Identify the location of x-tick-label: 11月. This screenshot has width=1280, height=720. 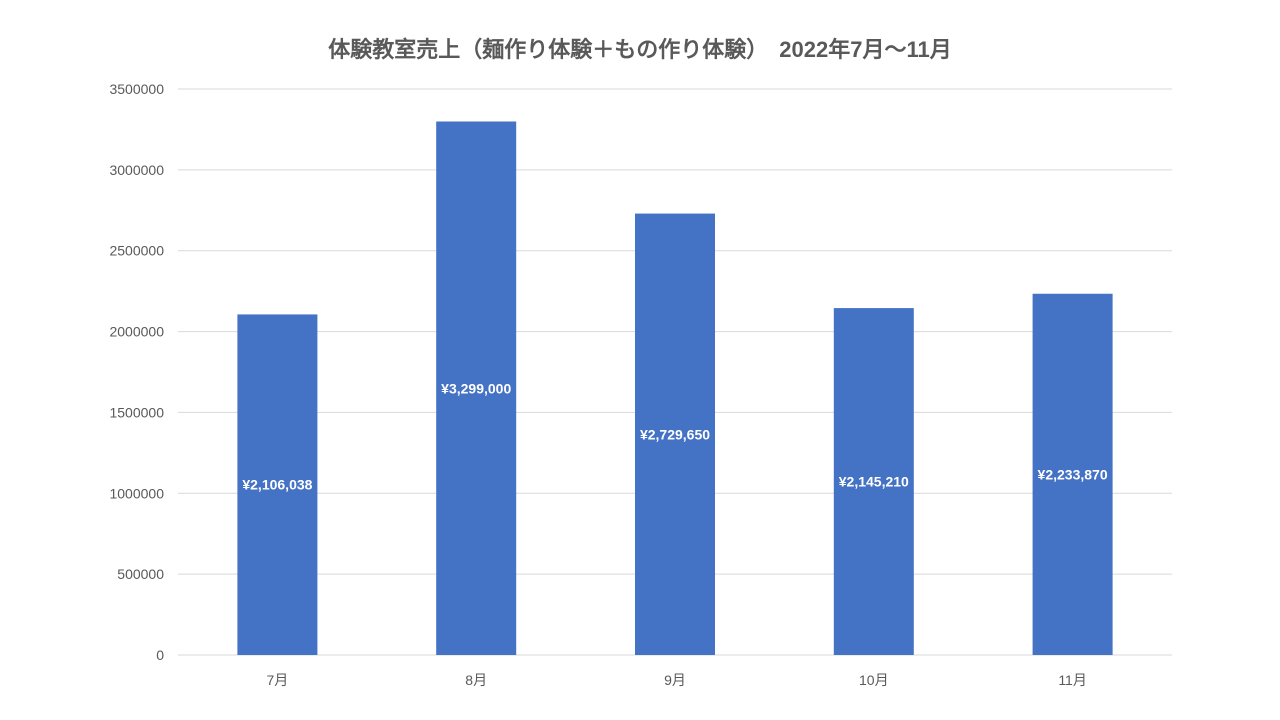
(1072, 680).